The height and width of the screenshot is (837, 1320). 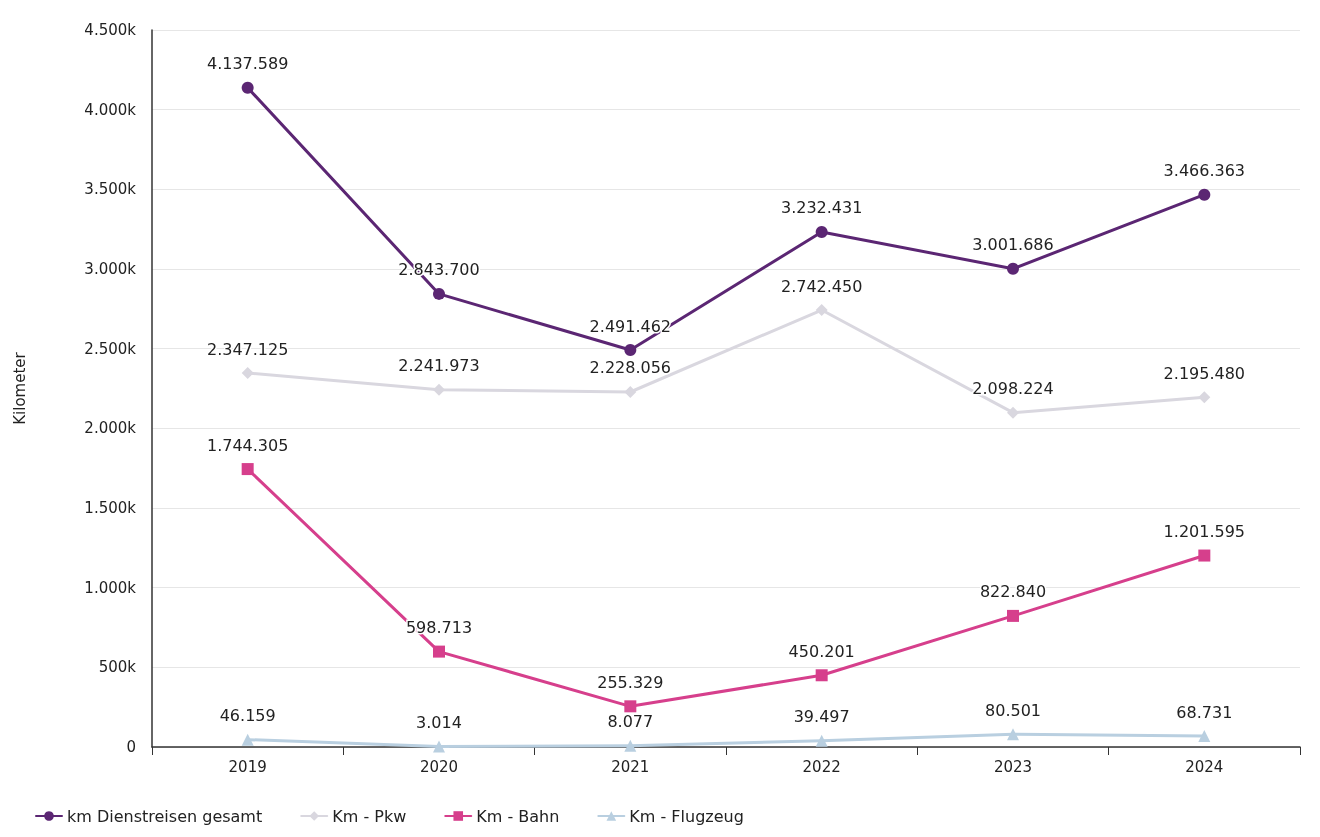 I want to click on data-label: 1.744.305, so click(x=247, y=445).